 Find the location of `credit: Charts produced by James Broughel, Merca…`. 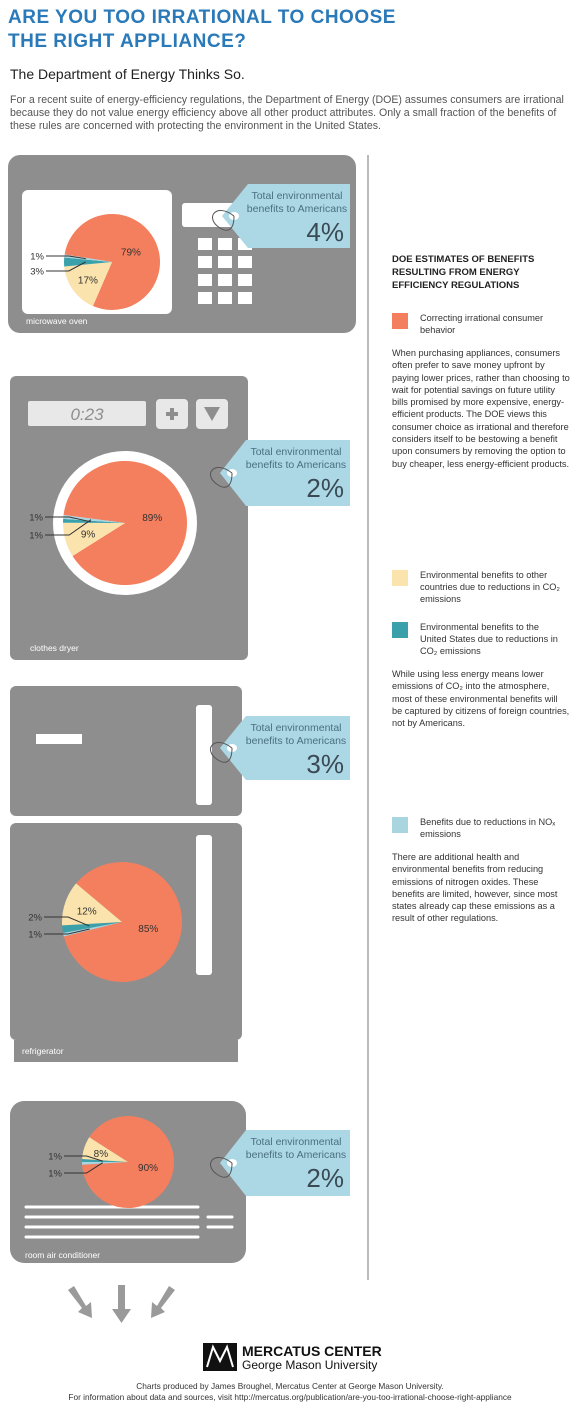

credit: Charts produced by James Broughel, Merca… is located at coordinates (290, 1386).